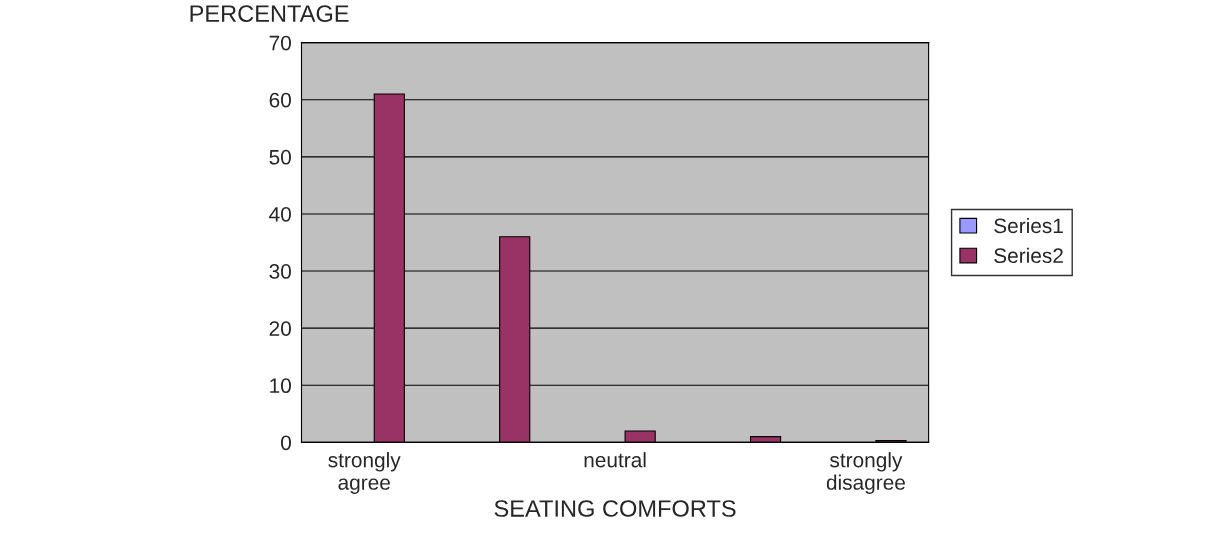 Image resolution: width=1206 pixels, height=533 pixels. I want to click on x-axis-title: SEATING COMFORTS, so click(615, 508).